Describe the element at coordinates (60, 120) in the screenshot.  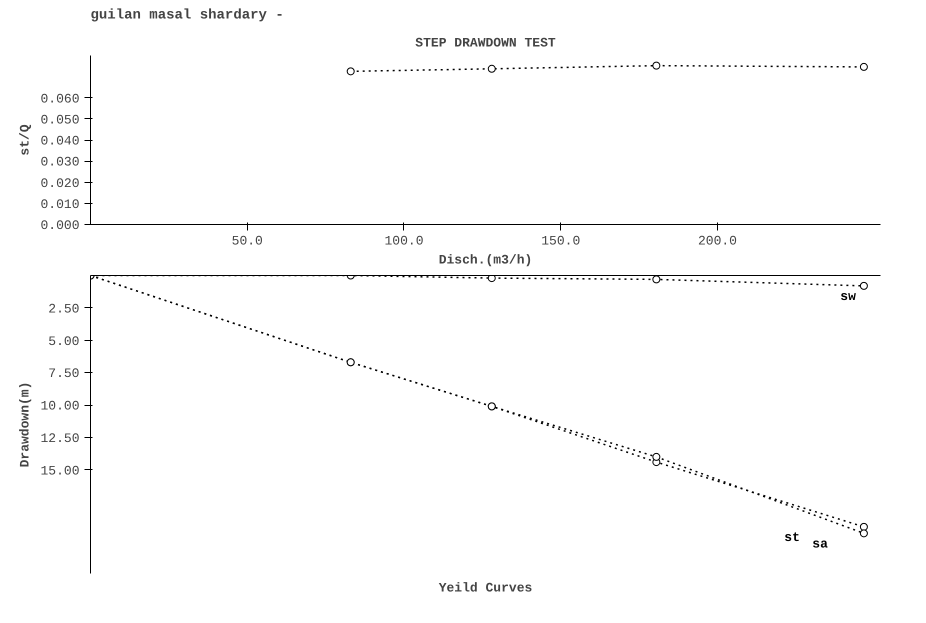
I see `y-tick-label: 0.050` at that location.